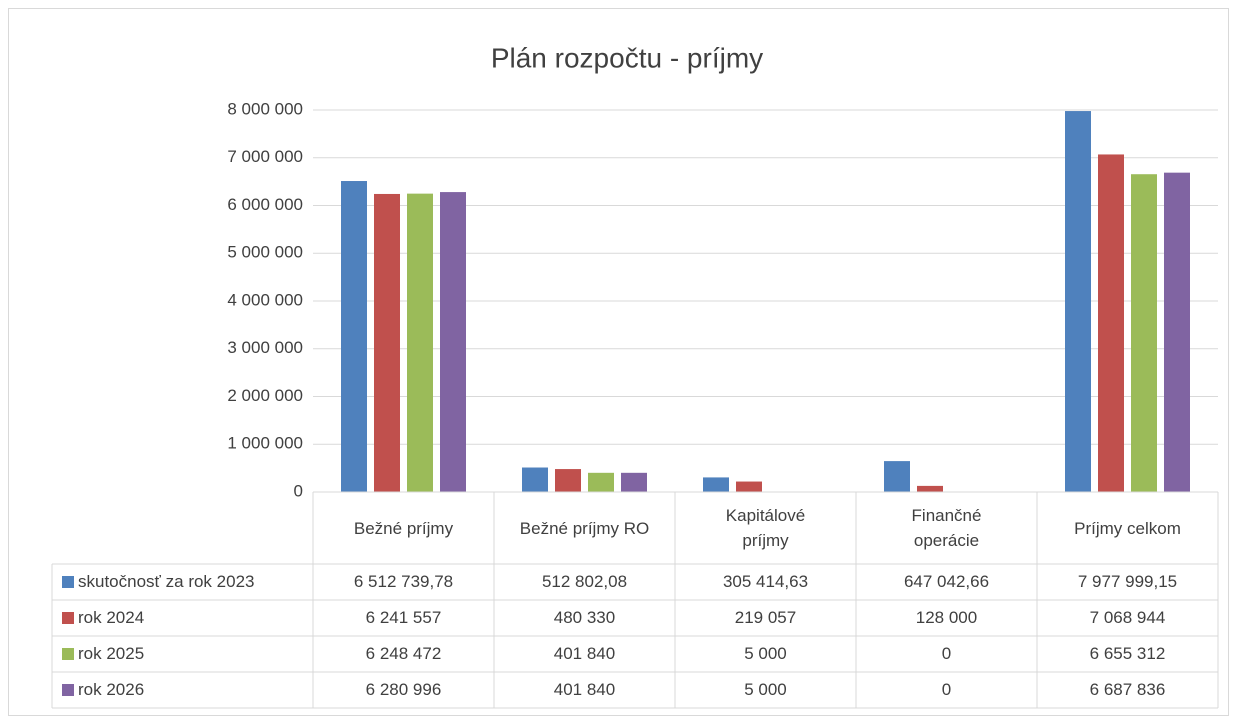 This screenshot has width=1233, height=718. What do you see at coordinates (182, 654) in the screenshot?
I see `legend-entry: rok 2025` at bounding box center [182, 654].